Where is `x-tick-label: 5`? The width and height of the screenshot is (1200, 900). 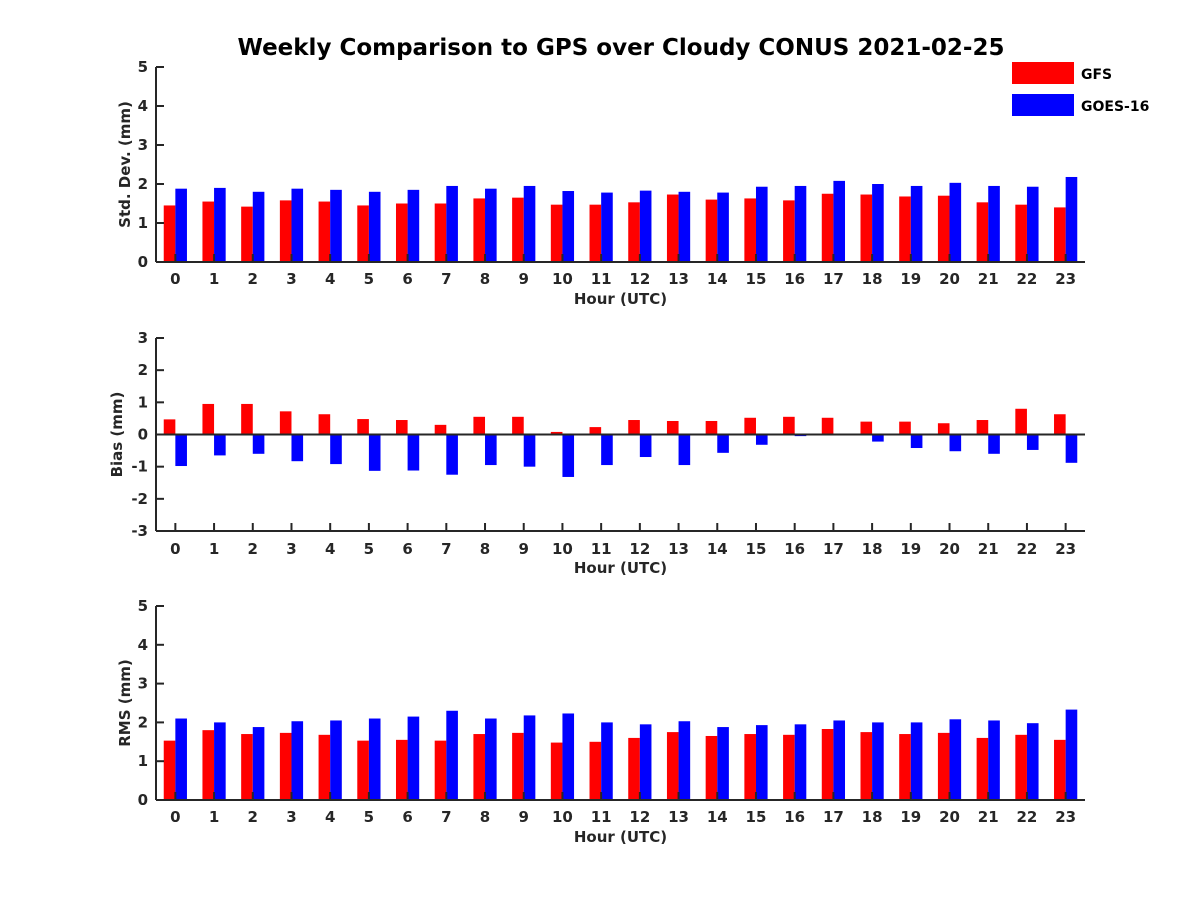 x-tick-label: 5 is located at coordinates (369, 279).